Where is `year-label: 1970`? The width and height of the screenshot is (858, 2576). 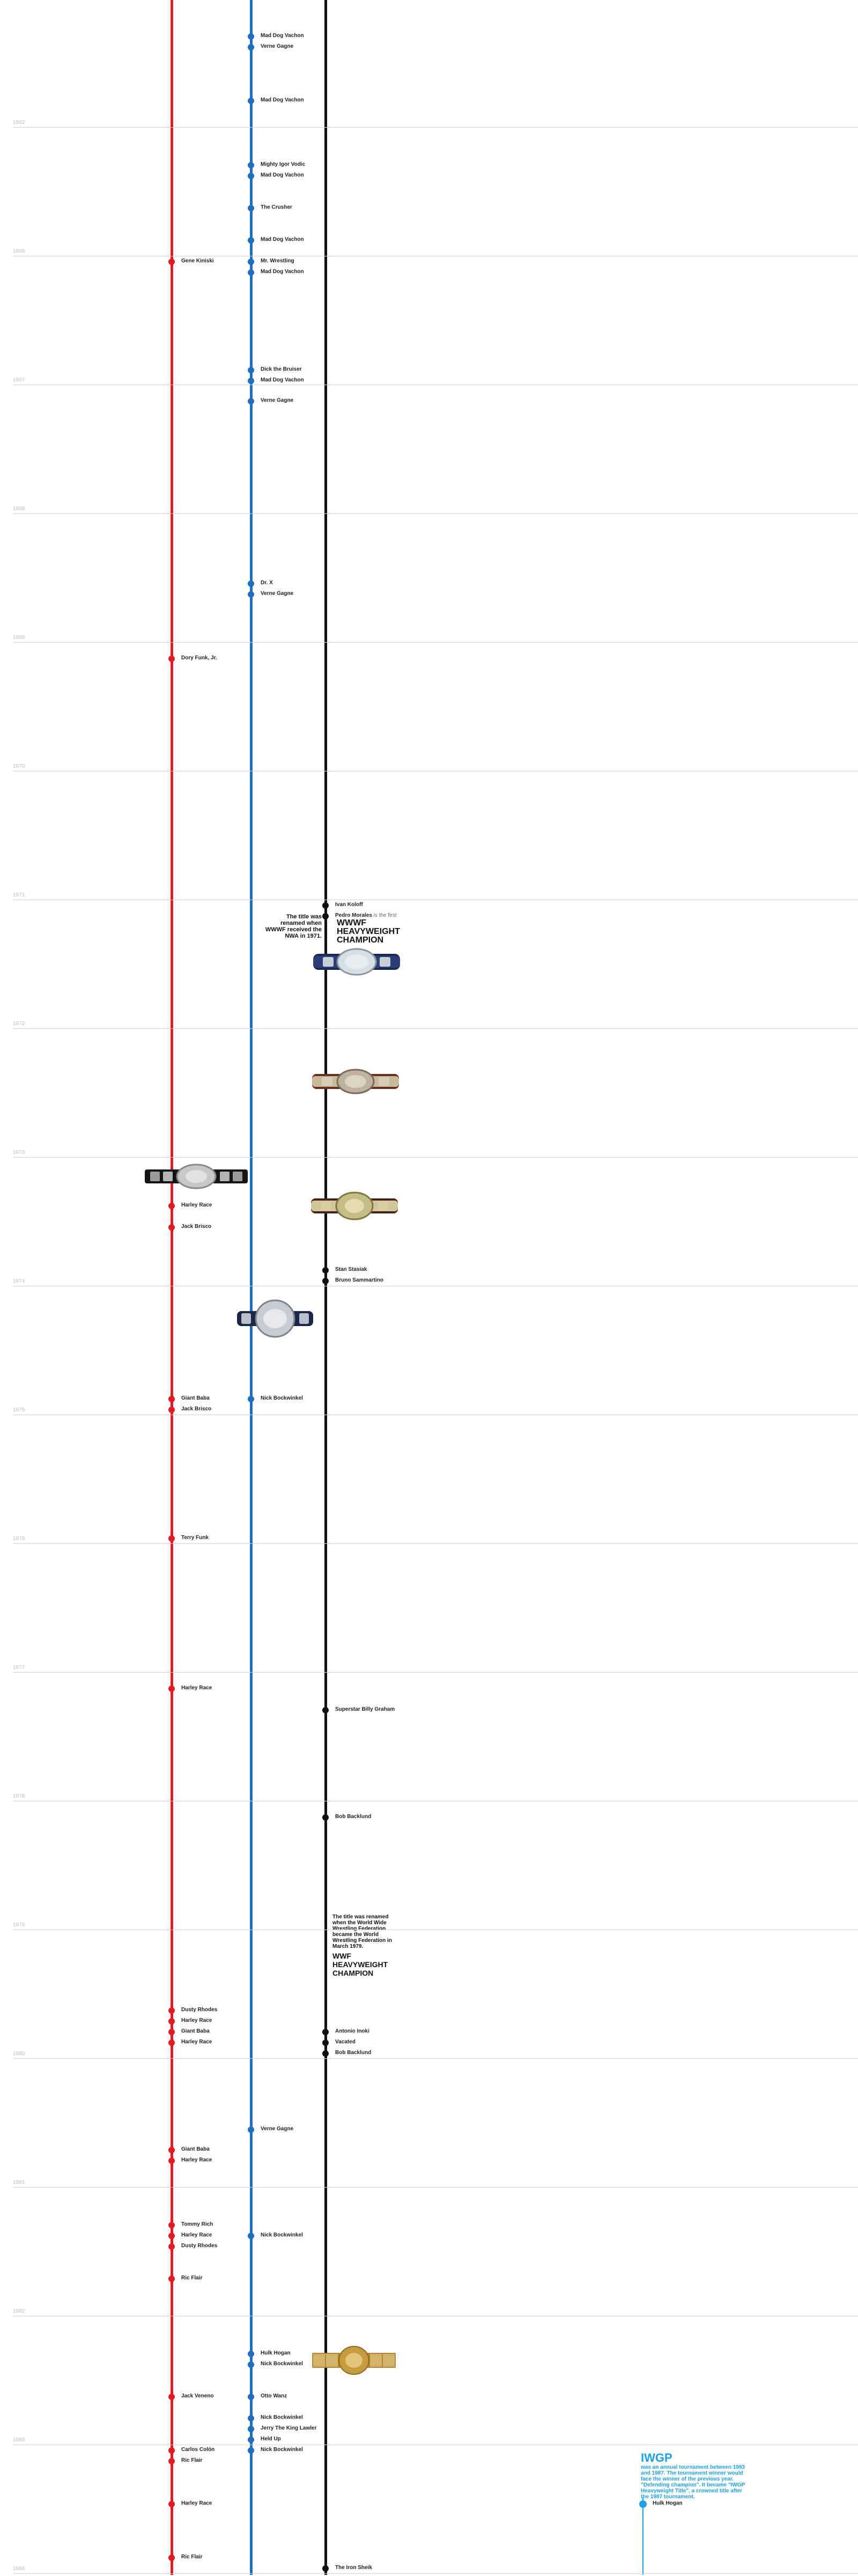
year-label: 1970 is located at coordinates (19, 766).